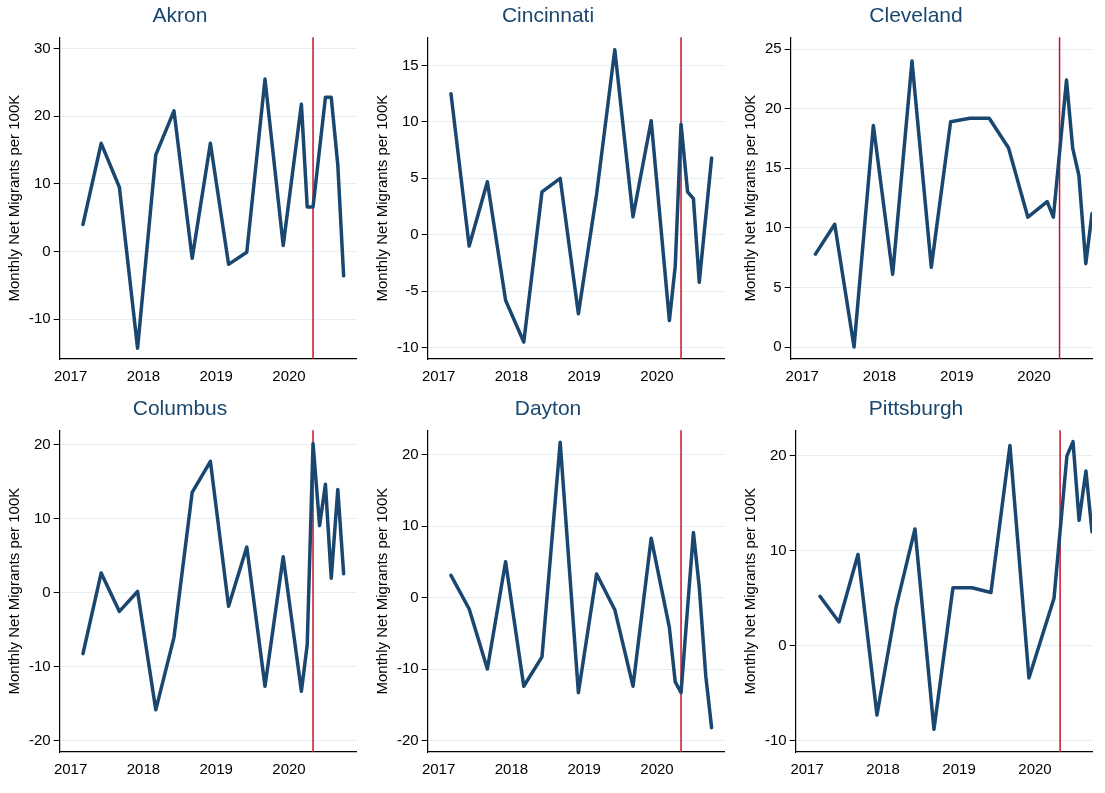 The width and height of the screenshot is (1105, 793). What do you see at coordinates (412, 290) in the screenshot?
I see `y-tick-label: -5` at bounding box center [412, 290].